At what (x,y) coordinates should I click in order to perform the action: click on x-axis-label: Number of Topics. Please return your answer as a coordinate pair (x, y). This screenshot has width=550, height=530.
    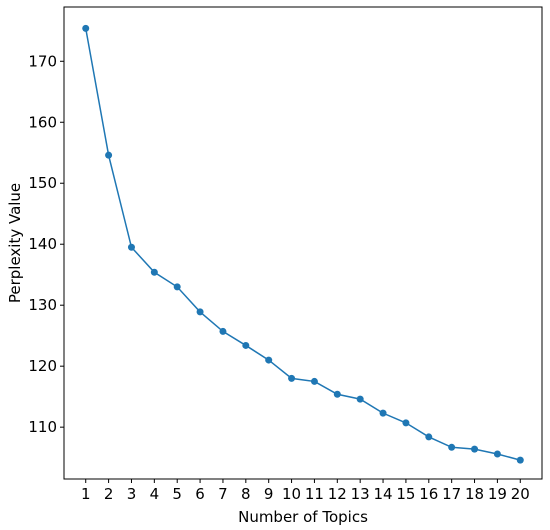
    Looking at the image, I should click on (303, 517).